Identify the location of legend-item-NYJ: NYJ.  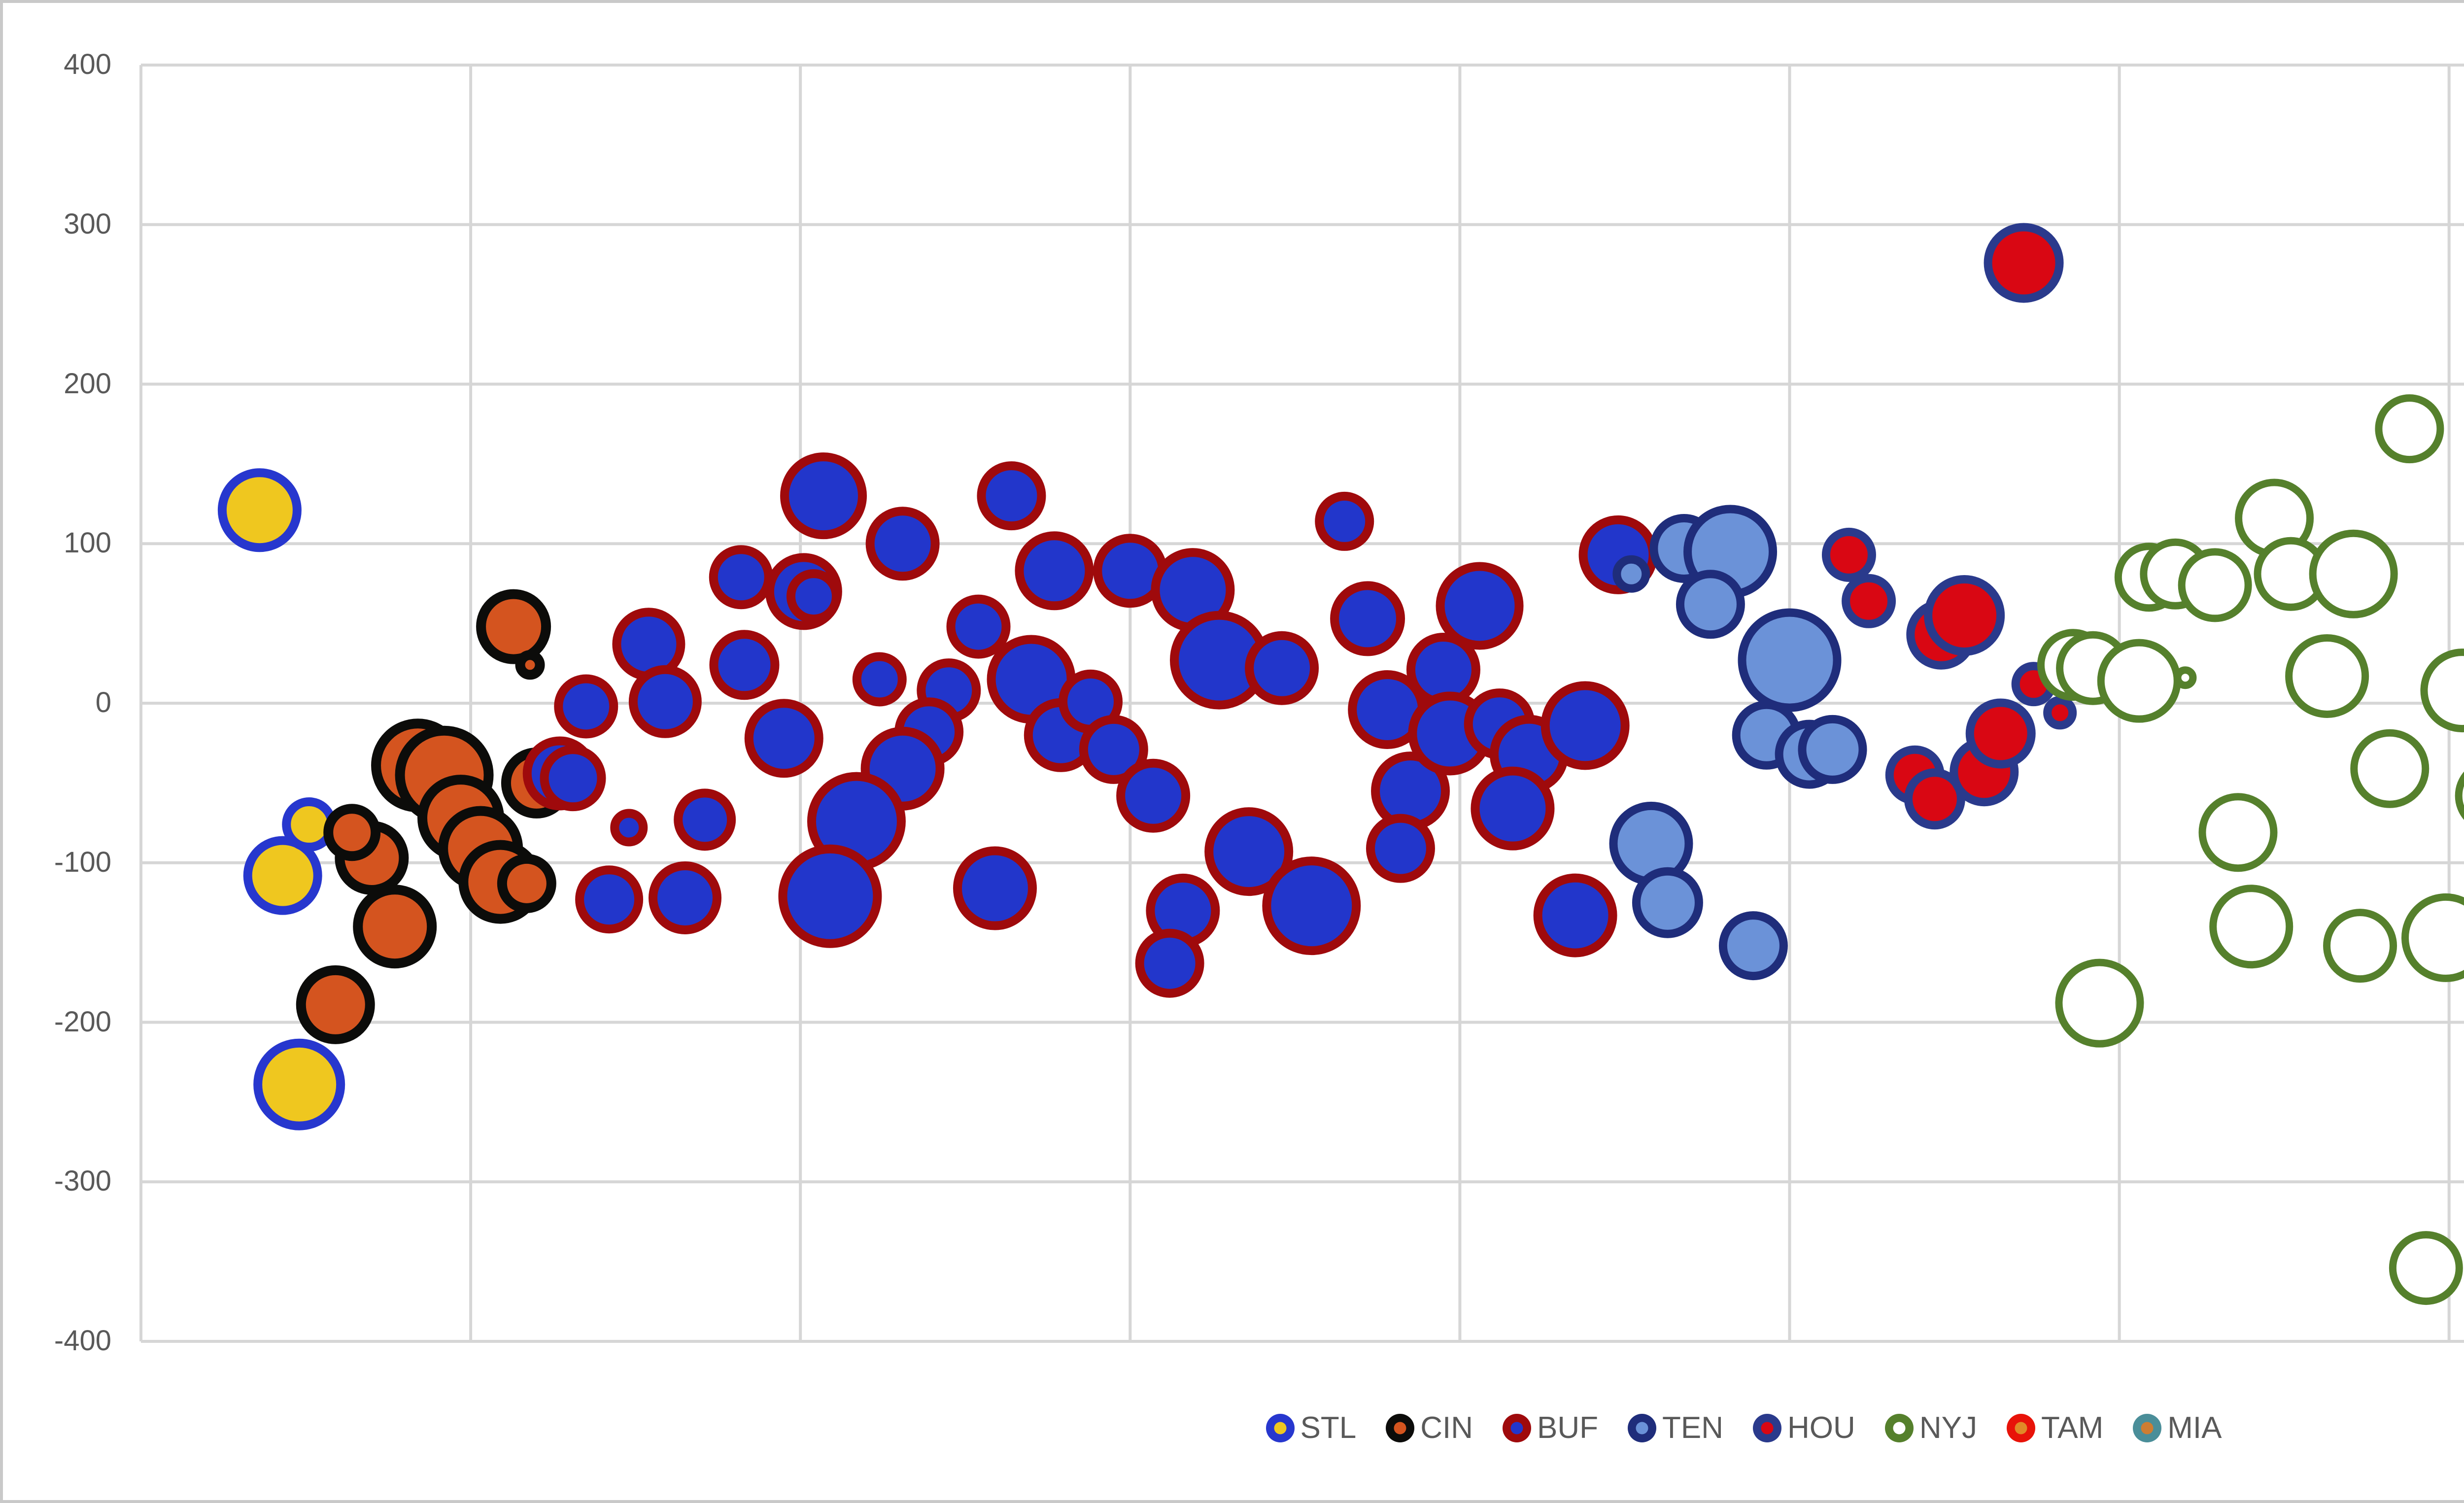
(1930, 1427).